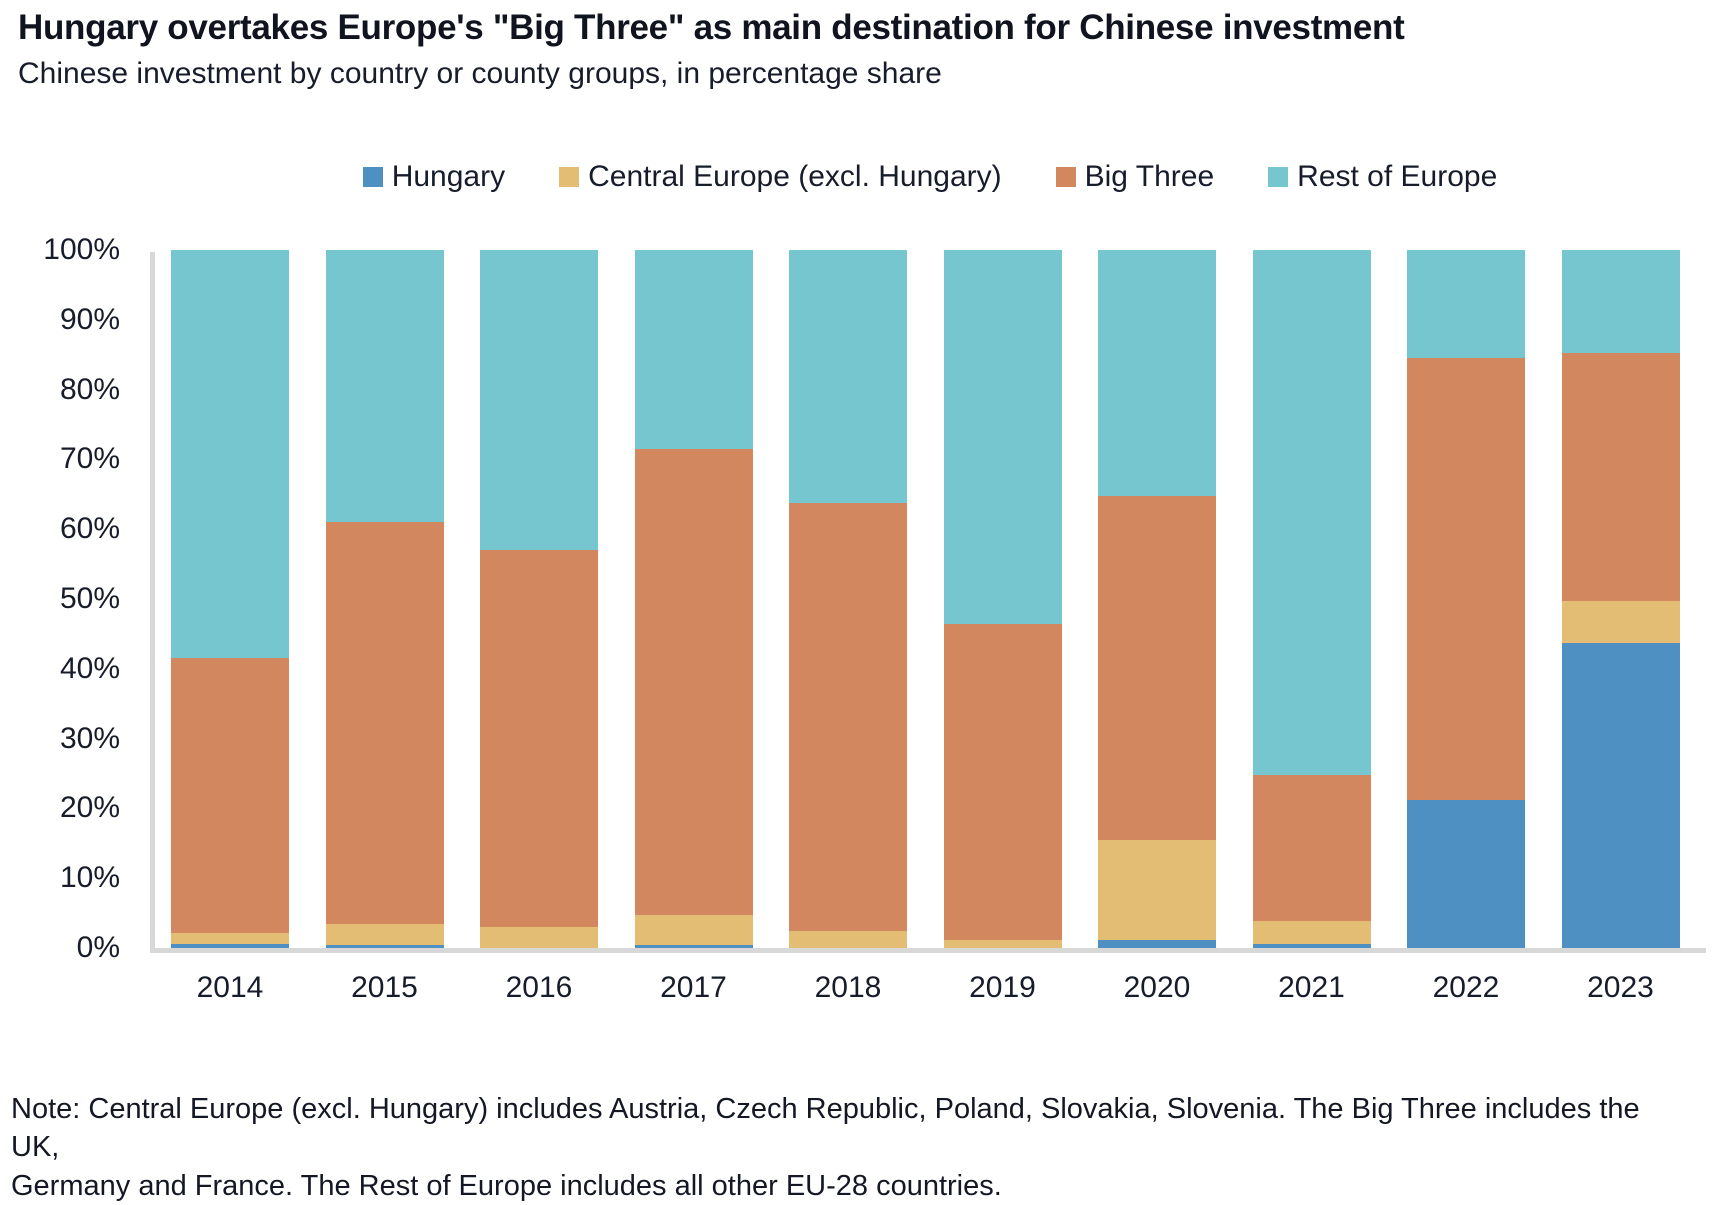 The height and width of the screenshot is (1205, 1715). I want to click on bar-2017, so click(693, 599).